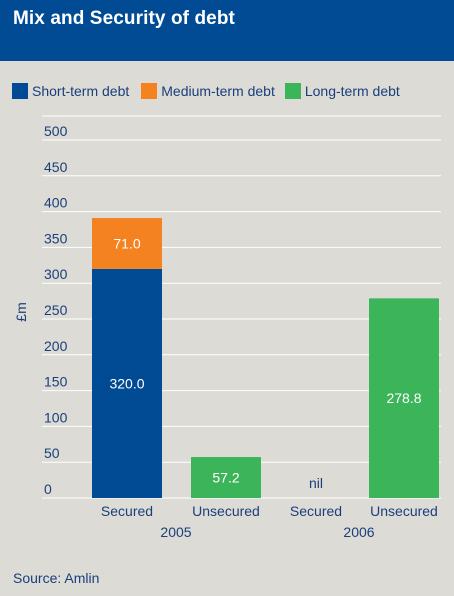 The image size is (454, 596). I want to click on legend-label-short-term: Short-term debt, so click(81, 91).